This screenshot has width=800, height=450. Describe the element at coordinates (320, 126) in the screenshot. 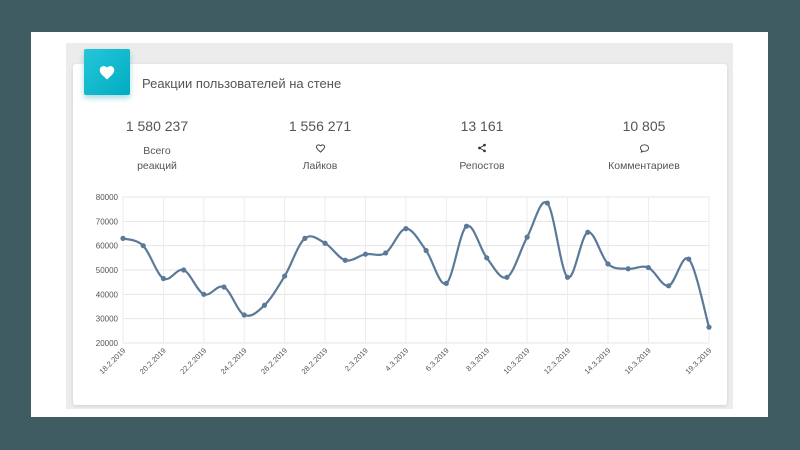

I see `stat-value: 1 556 271` at that location.